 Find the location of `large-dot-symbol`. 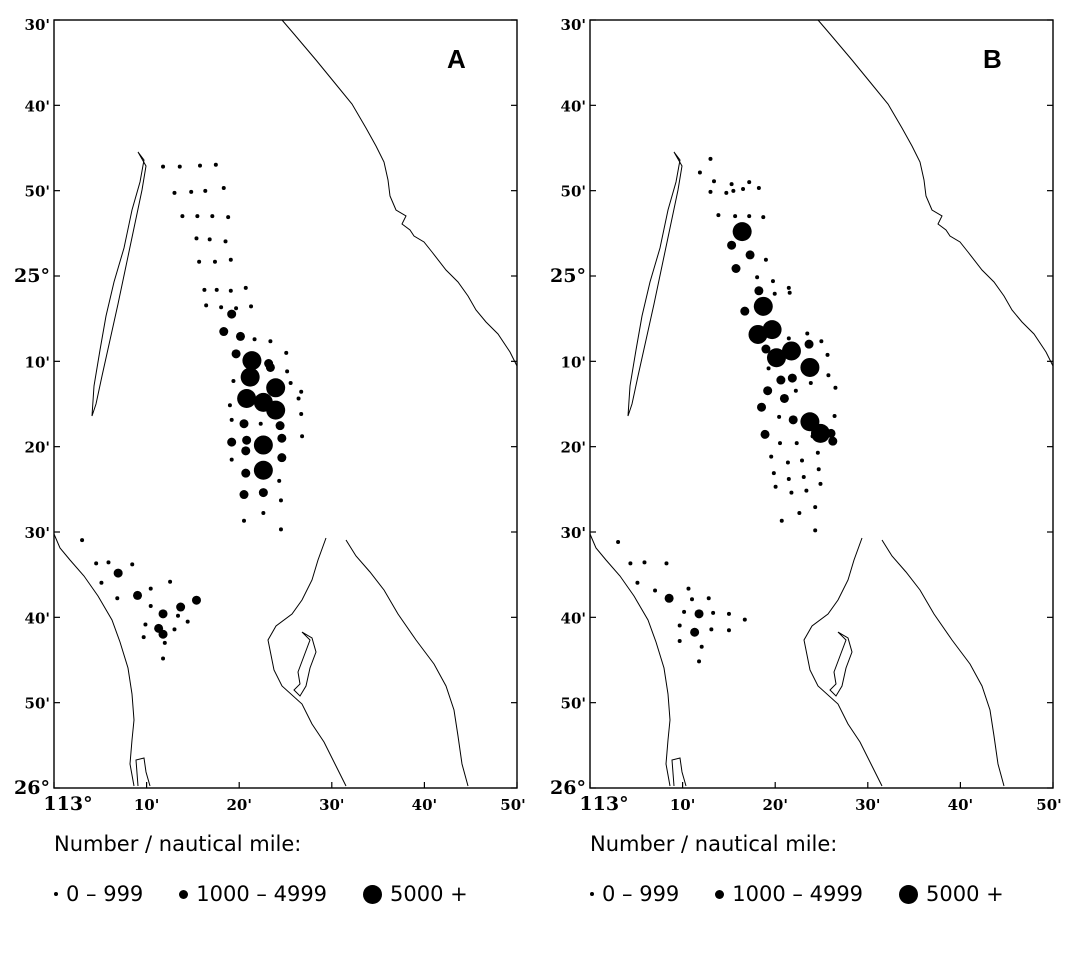

large-dot-symbol is located at coordinates (373, 894).